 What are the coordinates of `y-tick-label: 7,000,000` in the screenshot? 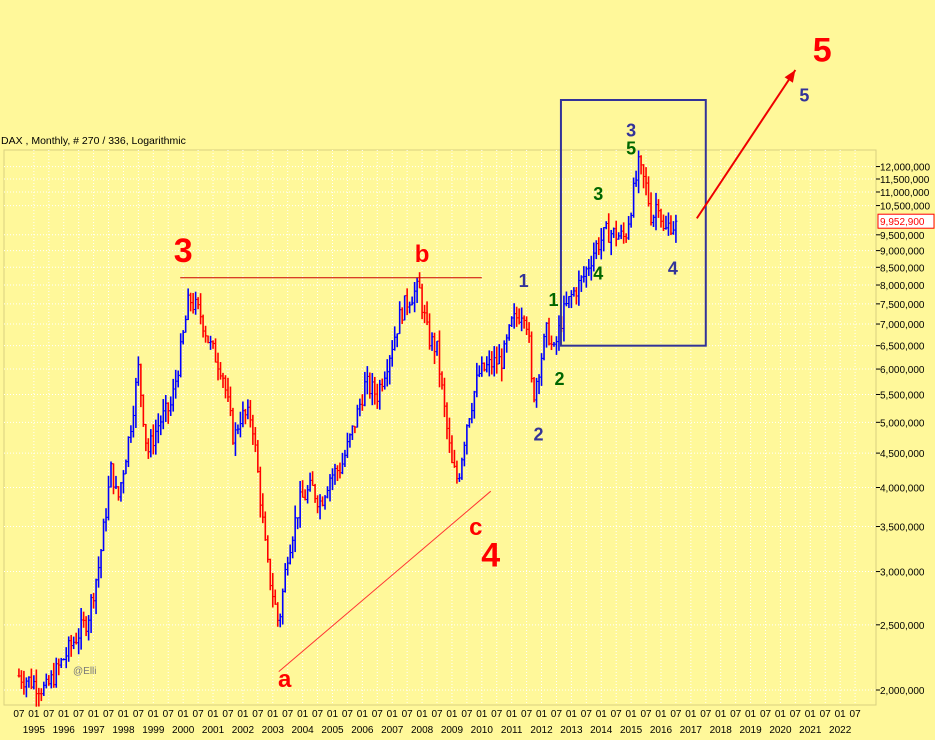 It's located at (902, 325).